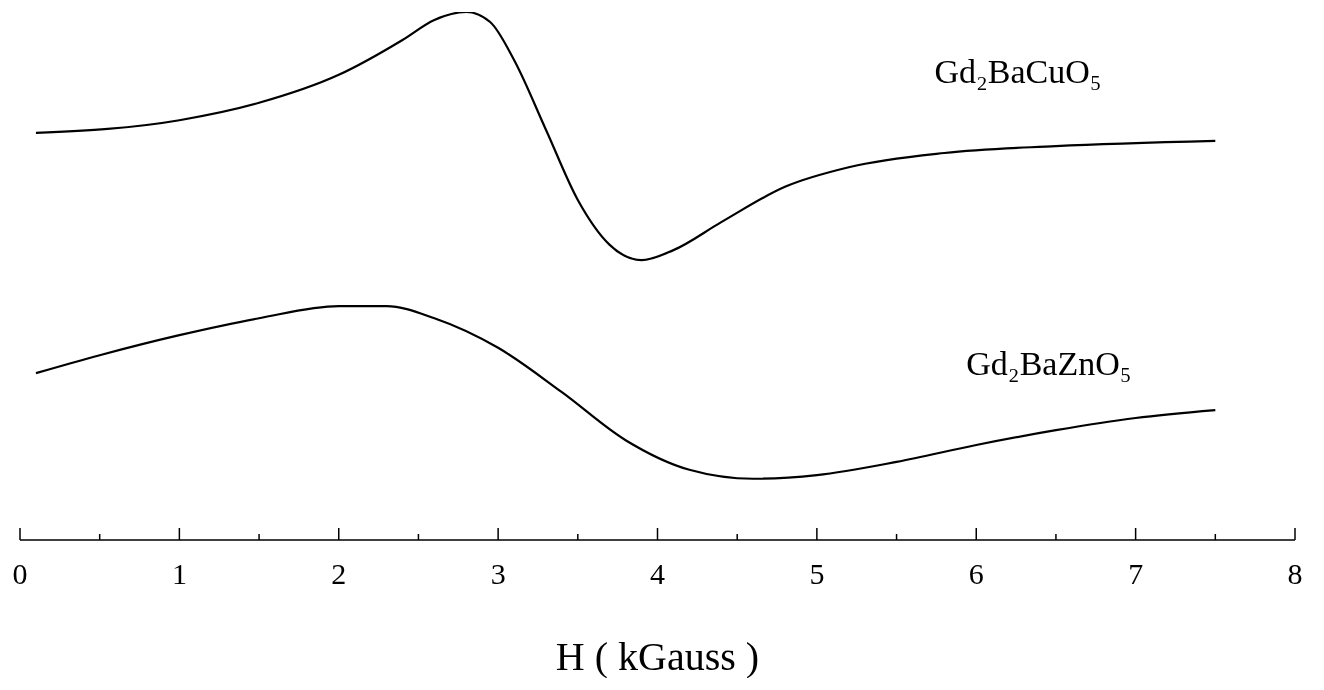 Image resolution: width=1324 pixels, height=690 pixels. Describe the element at coordinates (976, 573) in the screenshot. I see `x-tick-label: 6` at that location.